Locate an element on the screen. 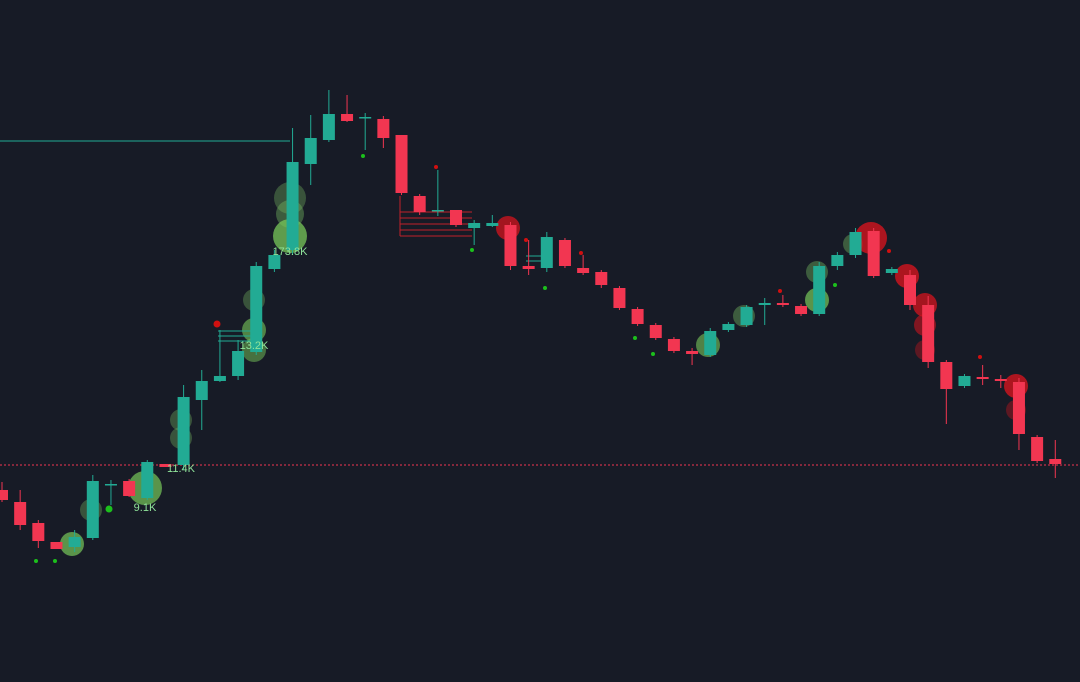 Image resolution: width=1080 pixels, height=682 pixels. volume-label: 13.2K is located at coordinates (254, 346).